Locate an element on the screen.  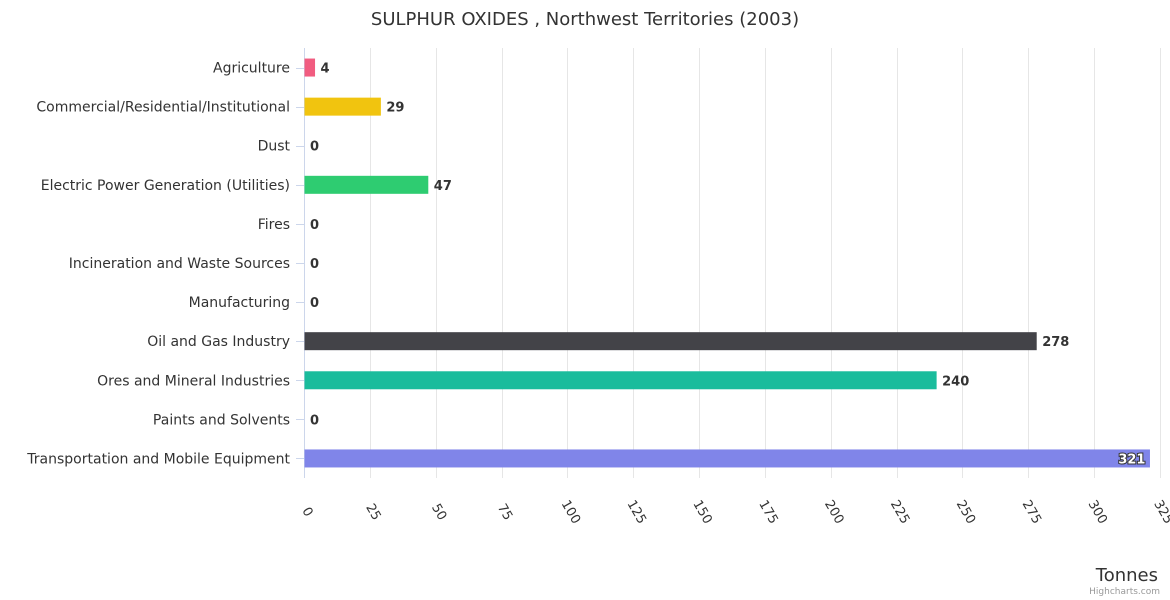
x-tick-label: 75 is located at coordinates (504, 512).